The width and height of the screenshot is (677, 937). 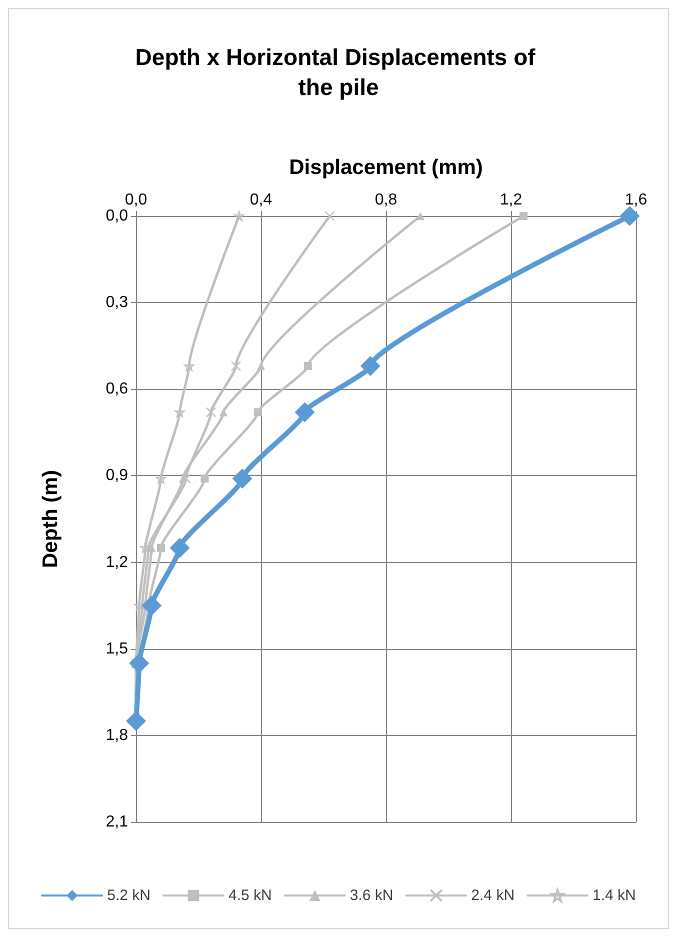 What do you see at coordinates (117, 303) in the screenshot?
I see `y-tick-label: 0,3` at bounding box center [117, 303].